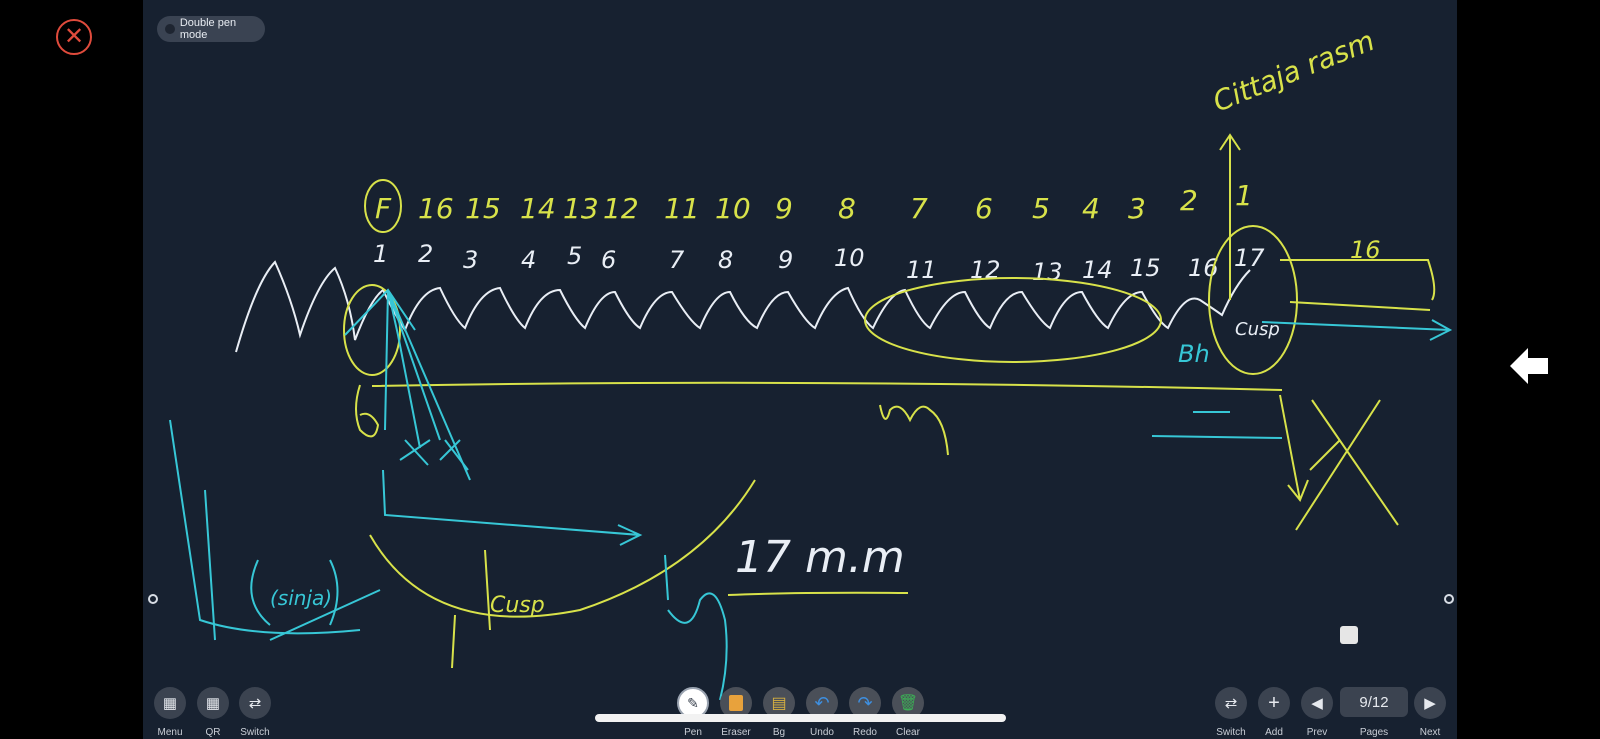 The height and width of the screenshot is (739, 1600). Describe the element at coordinates (736, 732) in the screenshot. I see `eraser-label: Eraser` at that location.